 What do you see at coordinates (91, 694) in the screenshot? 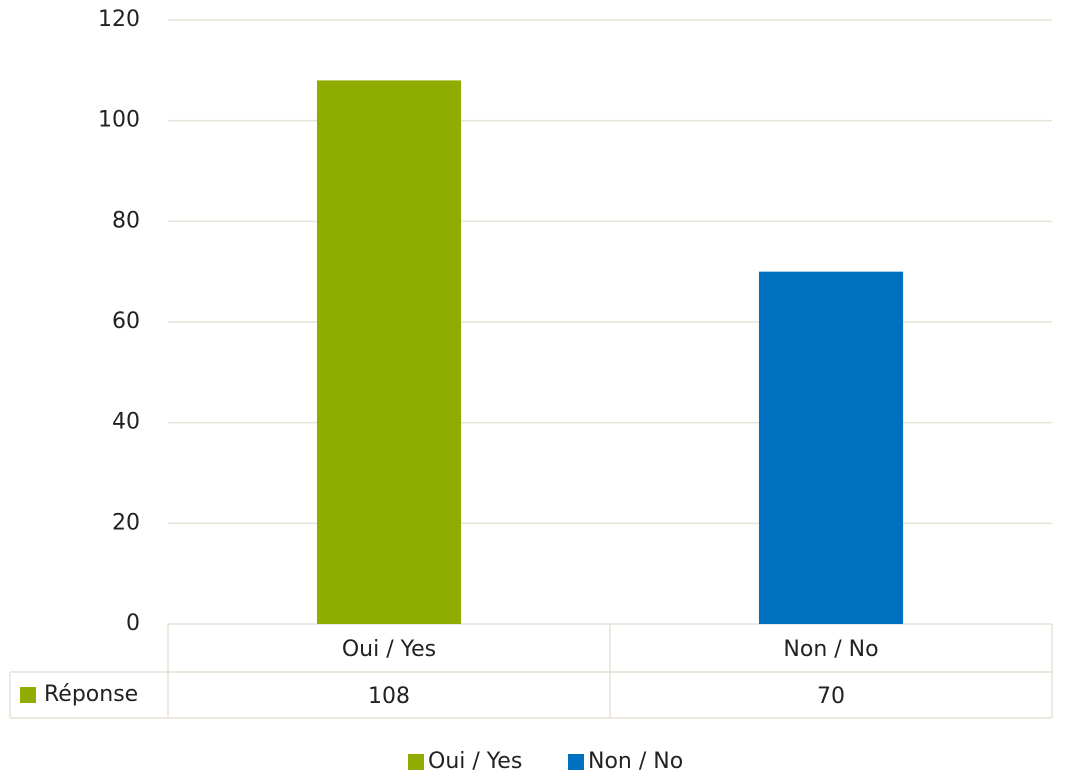
I see `table-row-label: Réponse` at bounding box center [91, 694].